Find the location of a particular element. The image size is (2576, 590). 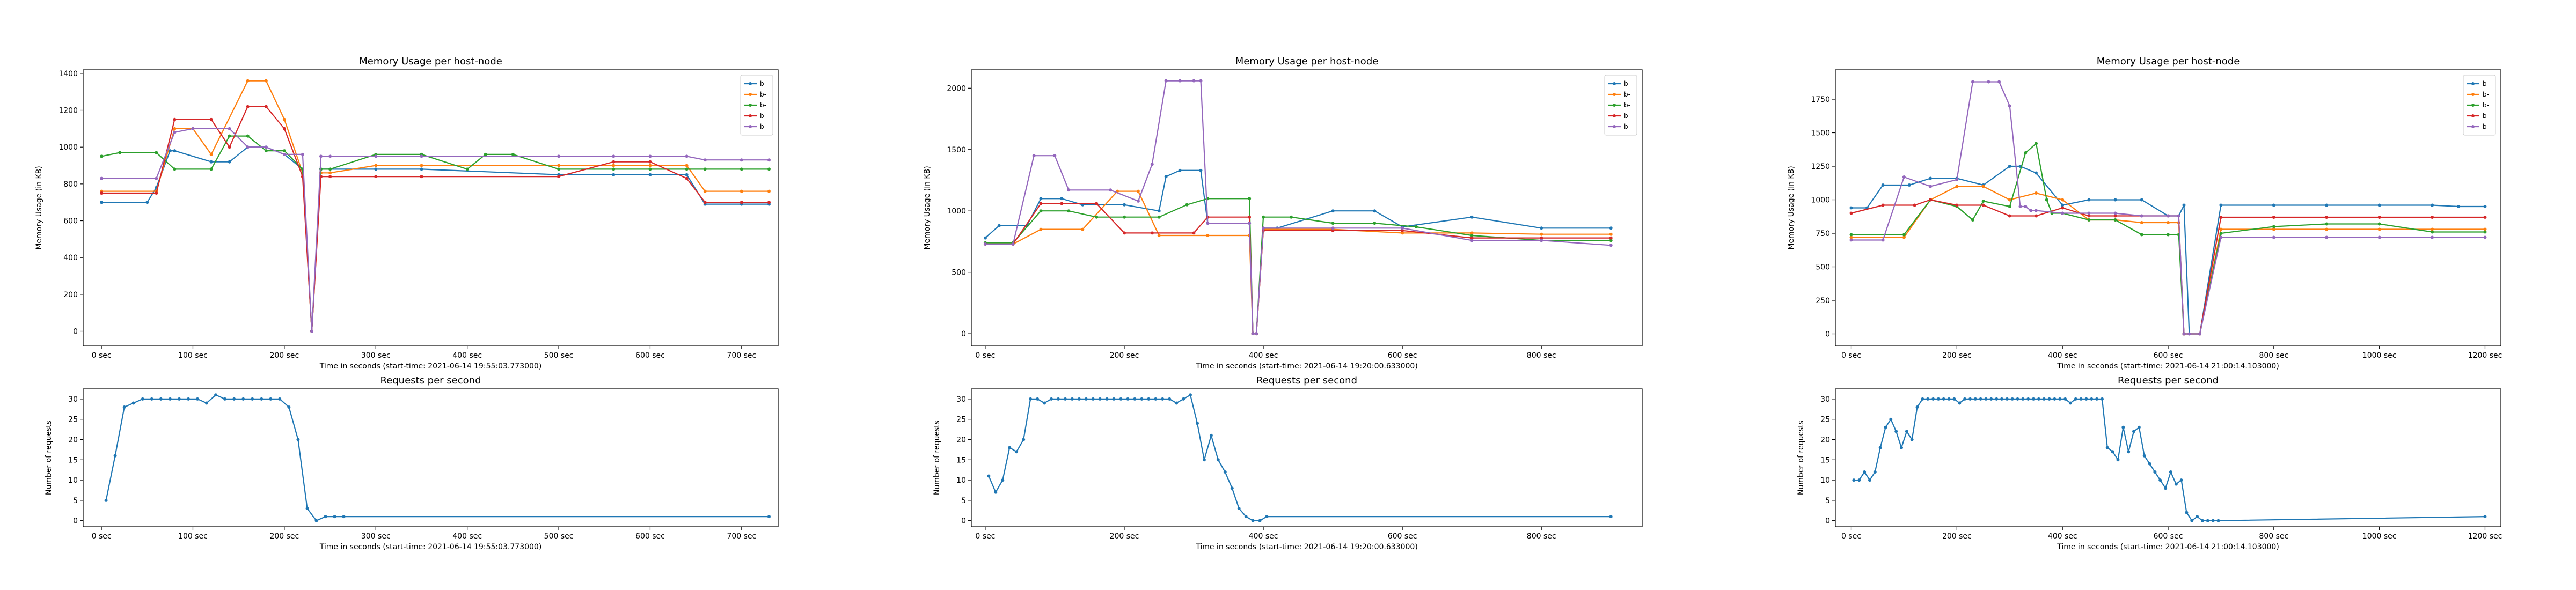

y-tick-label: 600 is located at coordinates (70, 221).